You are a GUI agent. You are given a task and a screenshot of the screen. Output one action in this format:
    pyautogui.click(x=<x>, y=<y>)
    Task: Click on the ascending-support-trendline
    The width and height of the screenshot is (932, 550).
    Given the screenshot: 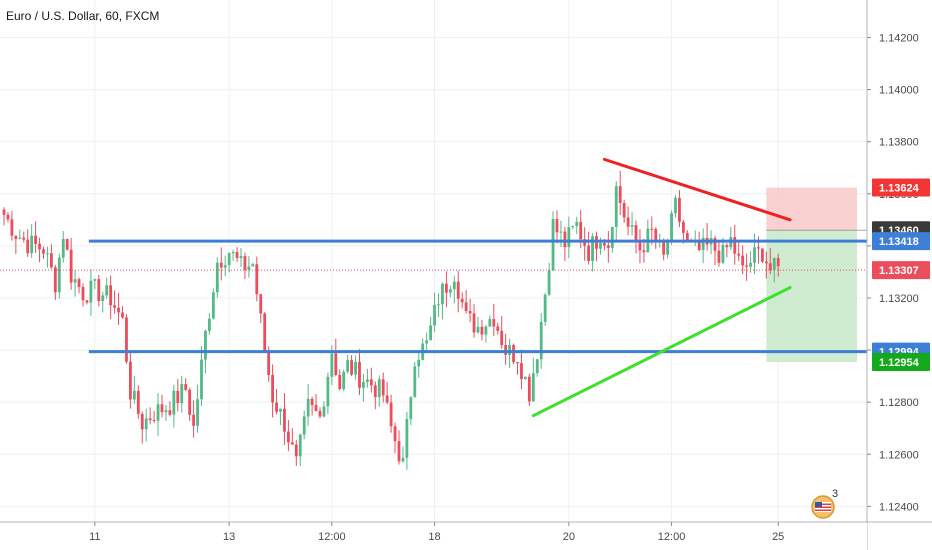 What is the action you would take?
    pyautogui.click(x=661, y=352)
    